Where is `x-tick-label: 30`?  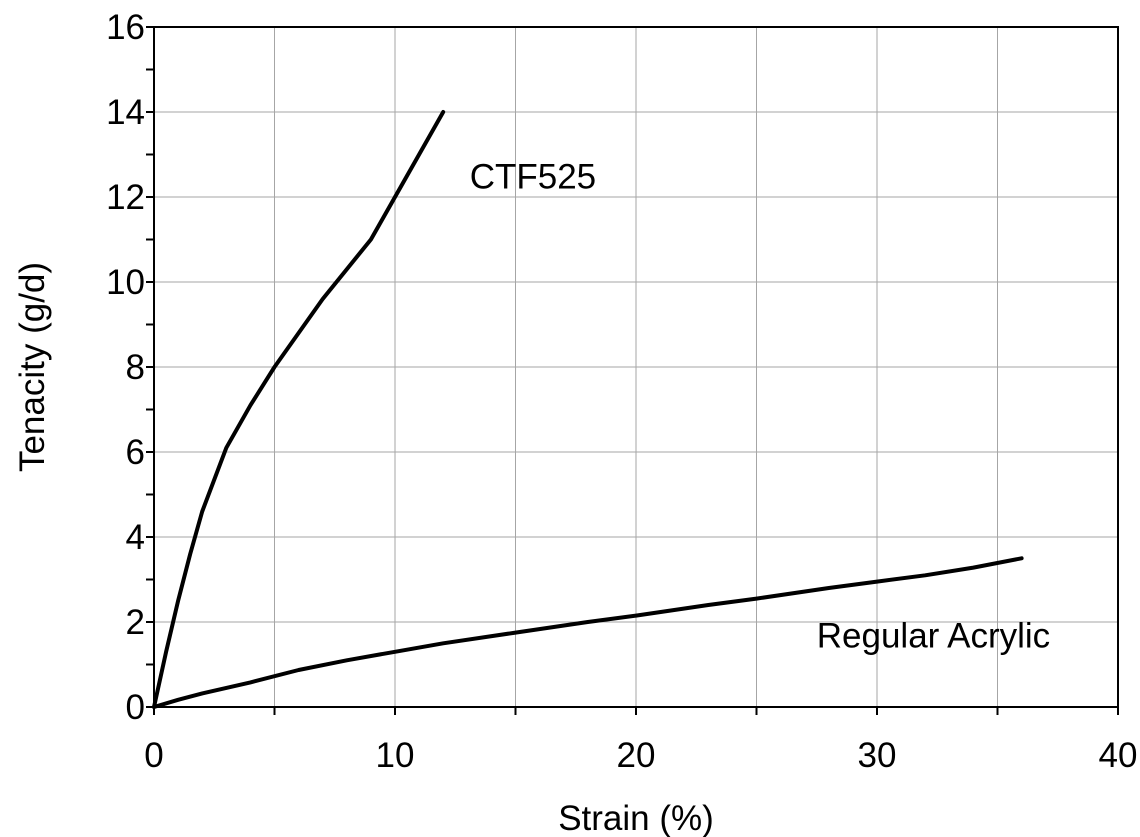 x-tick-label: 30 is located at coordinates (877, 755).